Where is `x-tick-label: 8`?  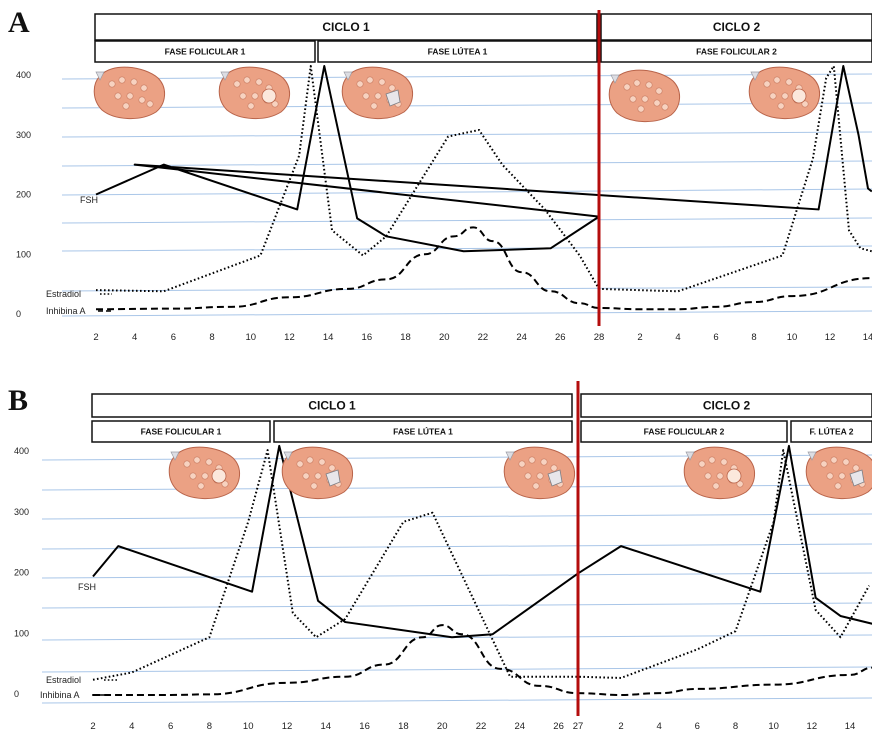
x-tick-label: 8 is located at coordinates (735, 725).